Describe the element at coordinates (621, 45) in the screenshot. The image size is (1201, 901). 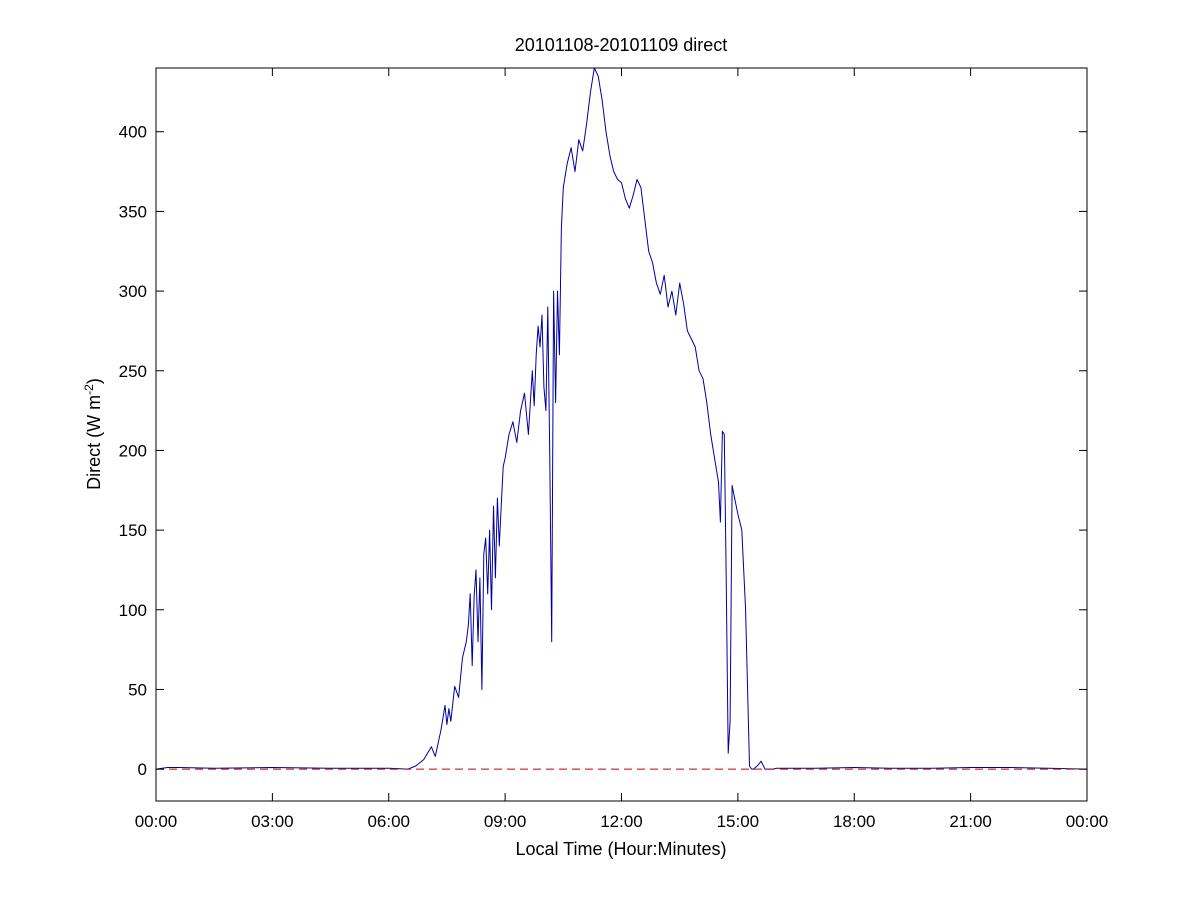
I see `chart-title: 20101108-20101109 direct` at that location.